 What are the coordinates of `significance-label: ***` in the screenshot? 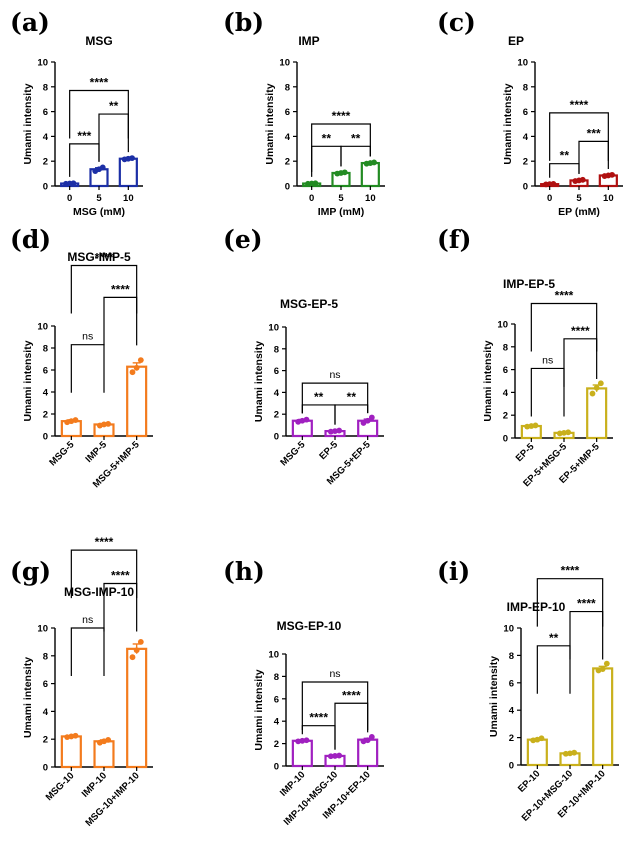 It's located at (594, 133).